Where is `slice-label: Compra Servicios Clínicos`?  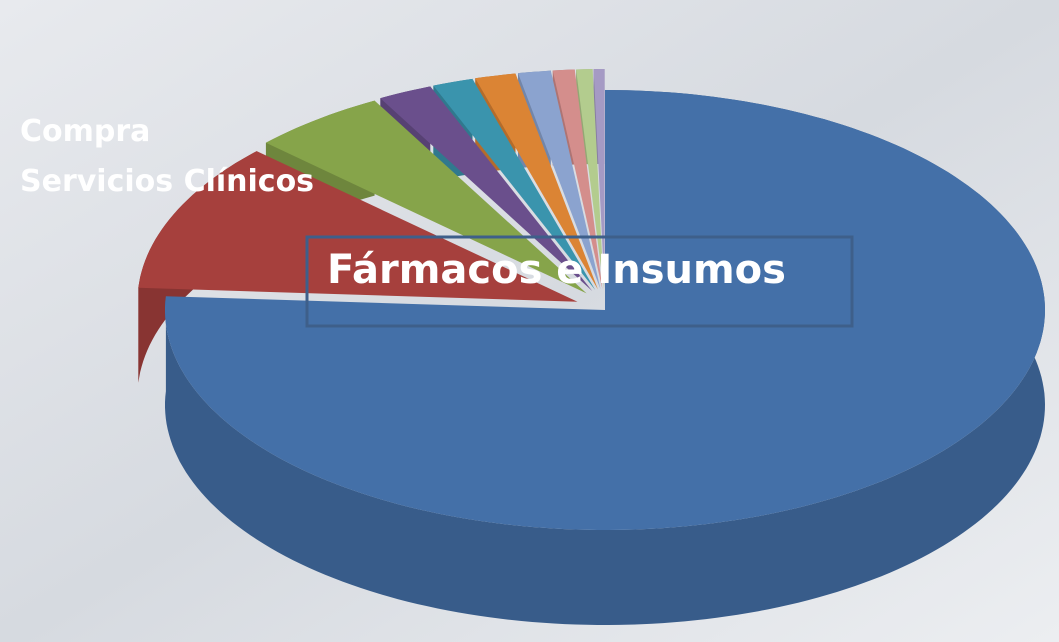
slice-label: Compra Servicios Clínicos is located at coordinates (167, 156).